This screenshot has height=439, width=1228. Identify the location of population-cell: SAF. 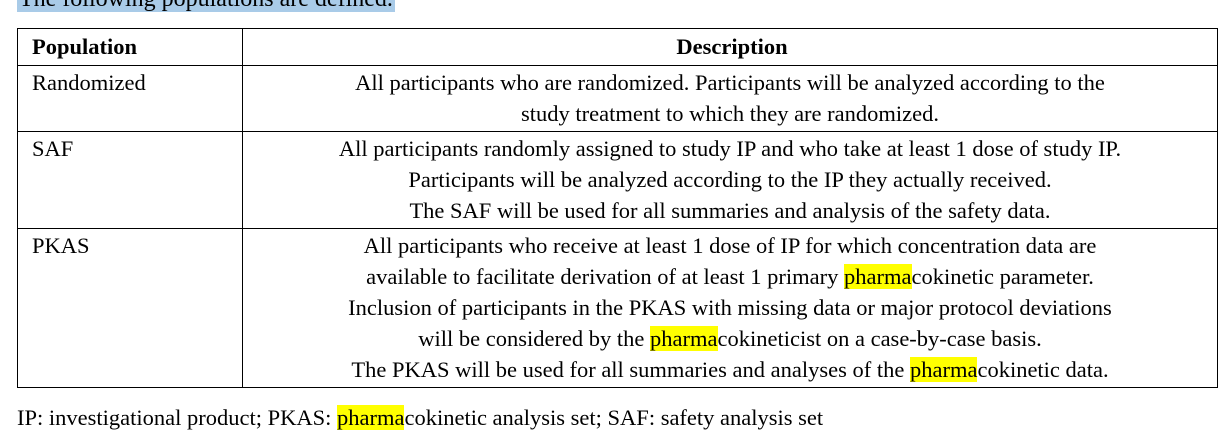
(130, 180).